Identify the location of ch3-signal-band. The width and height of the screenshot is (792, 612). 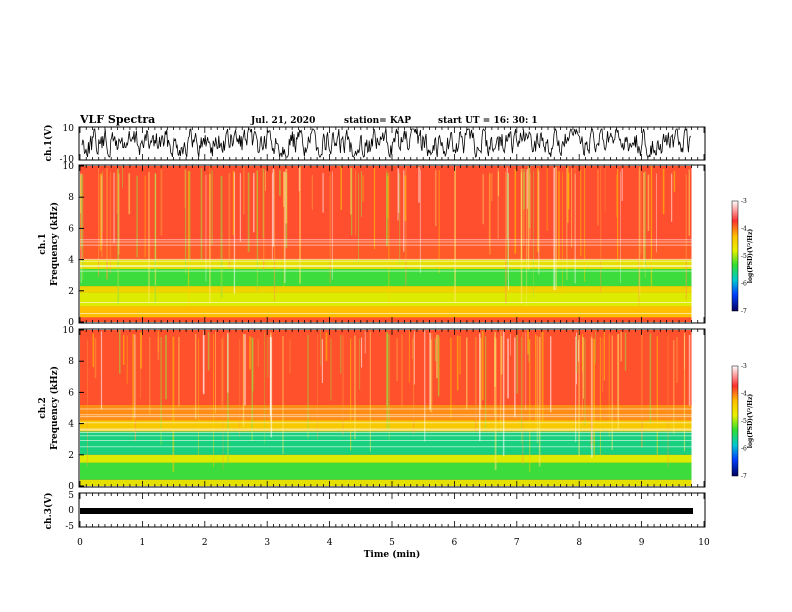
(386, 511).